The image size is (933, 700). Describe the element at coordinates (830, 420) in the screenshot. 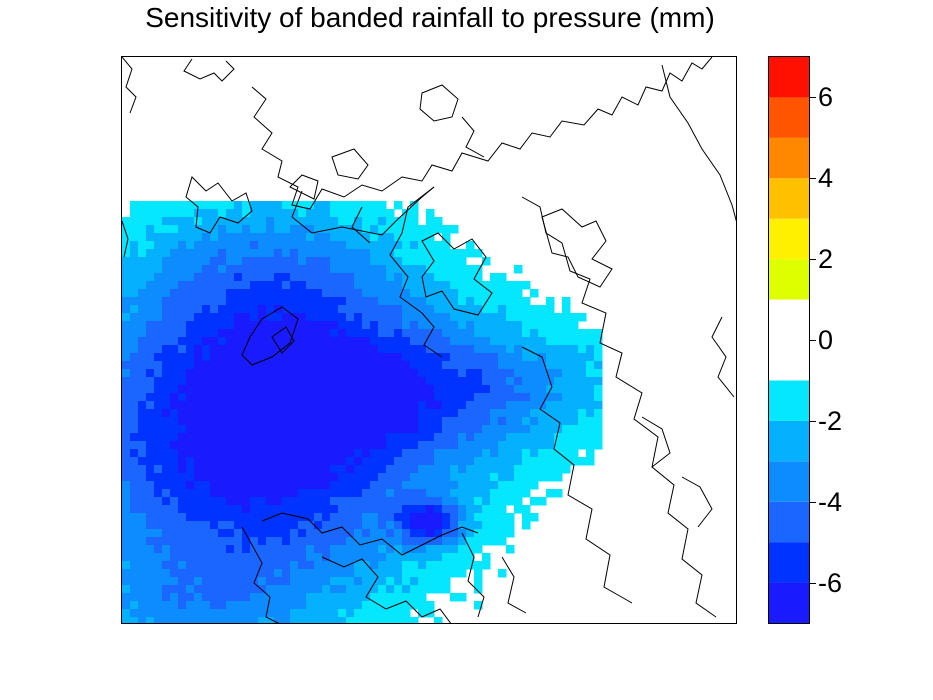

I see `colorbar-tick-label: -2` at that location.